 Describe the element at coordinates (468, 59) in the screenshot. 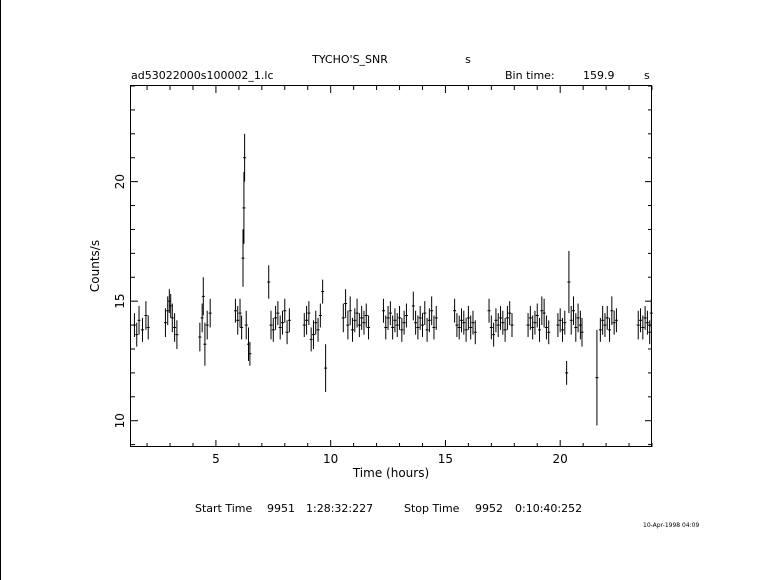

I see `chart-title-suffix: s` at that location.